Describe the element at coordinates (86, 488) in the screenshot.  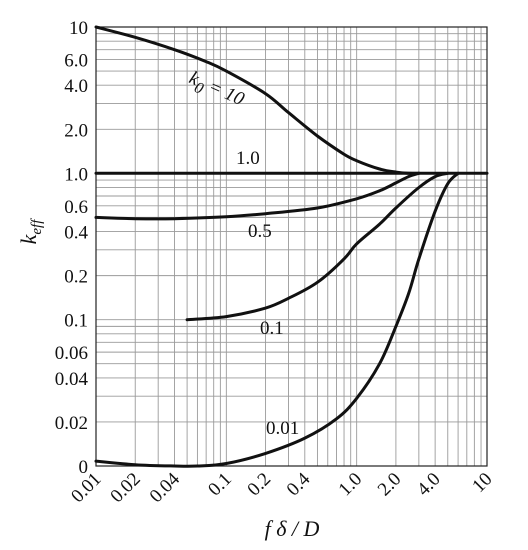
I see `x-tick-label: 0.01` at that location.